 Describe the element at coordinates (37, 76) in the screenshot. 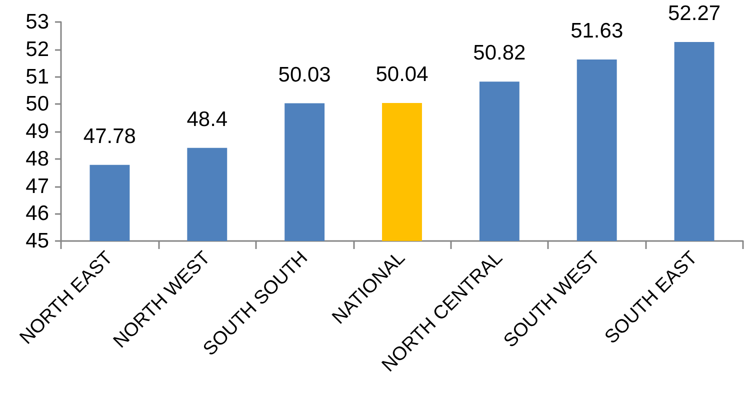

I see `y-tick-label: 51` at that location.